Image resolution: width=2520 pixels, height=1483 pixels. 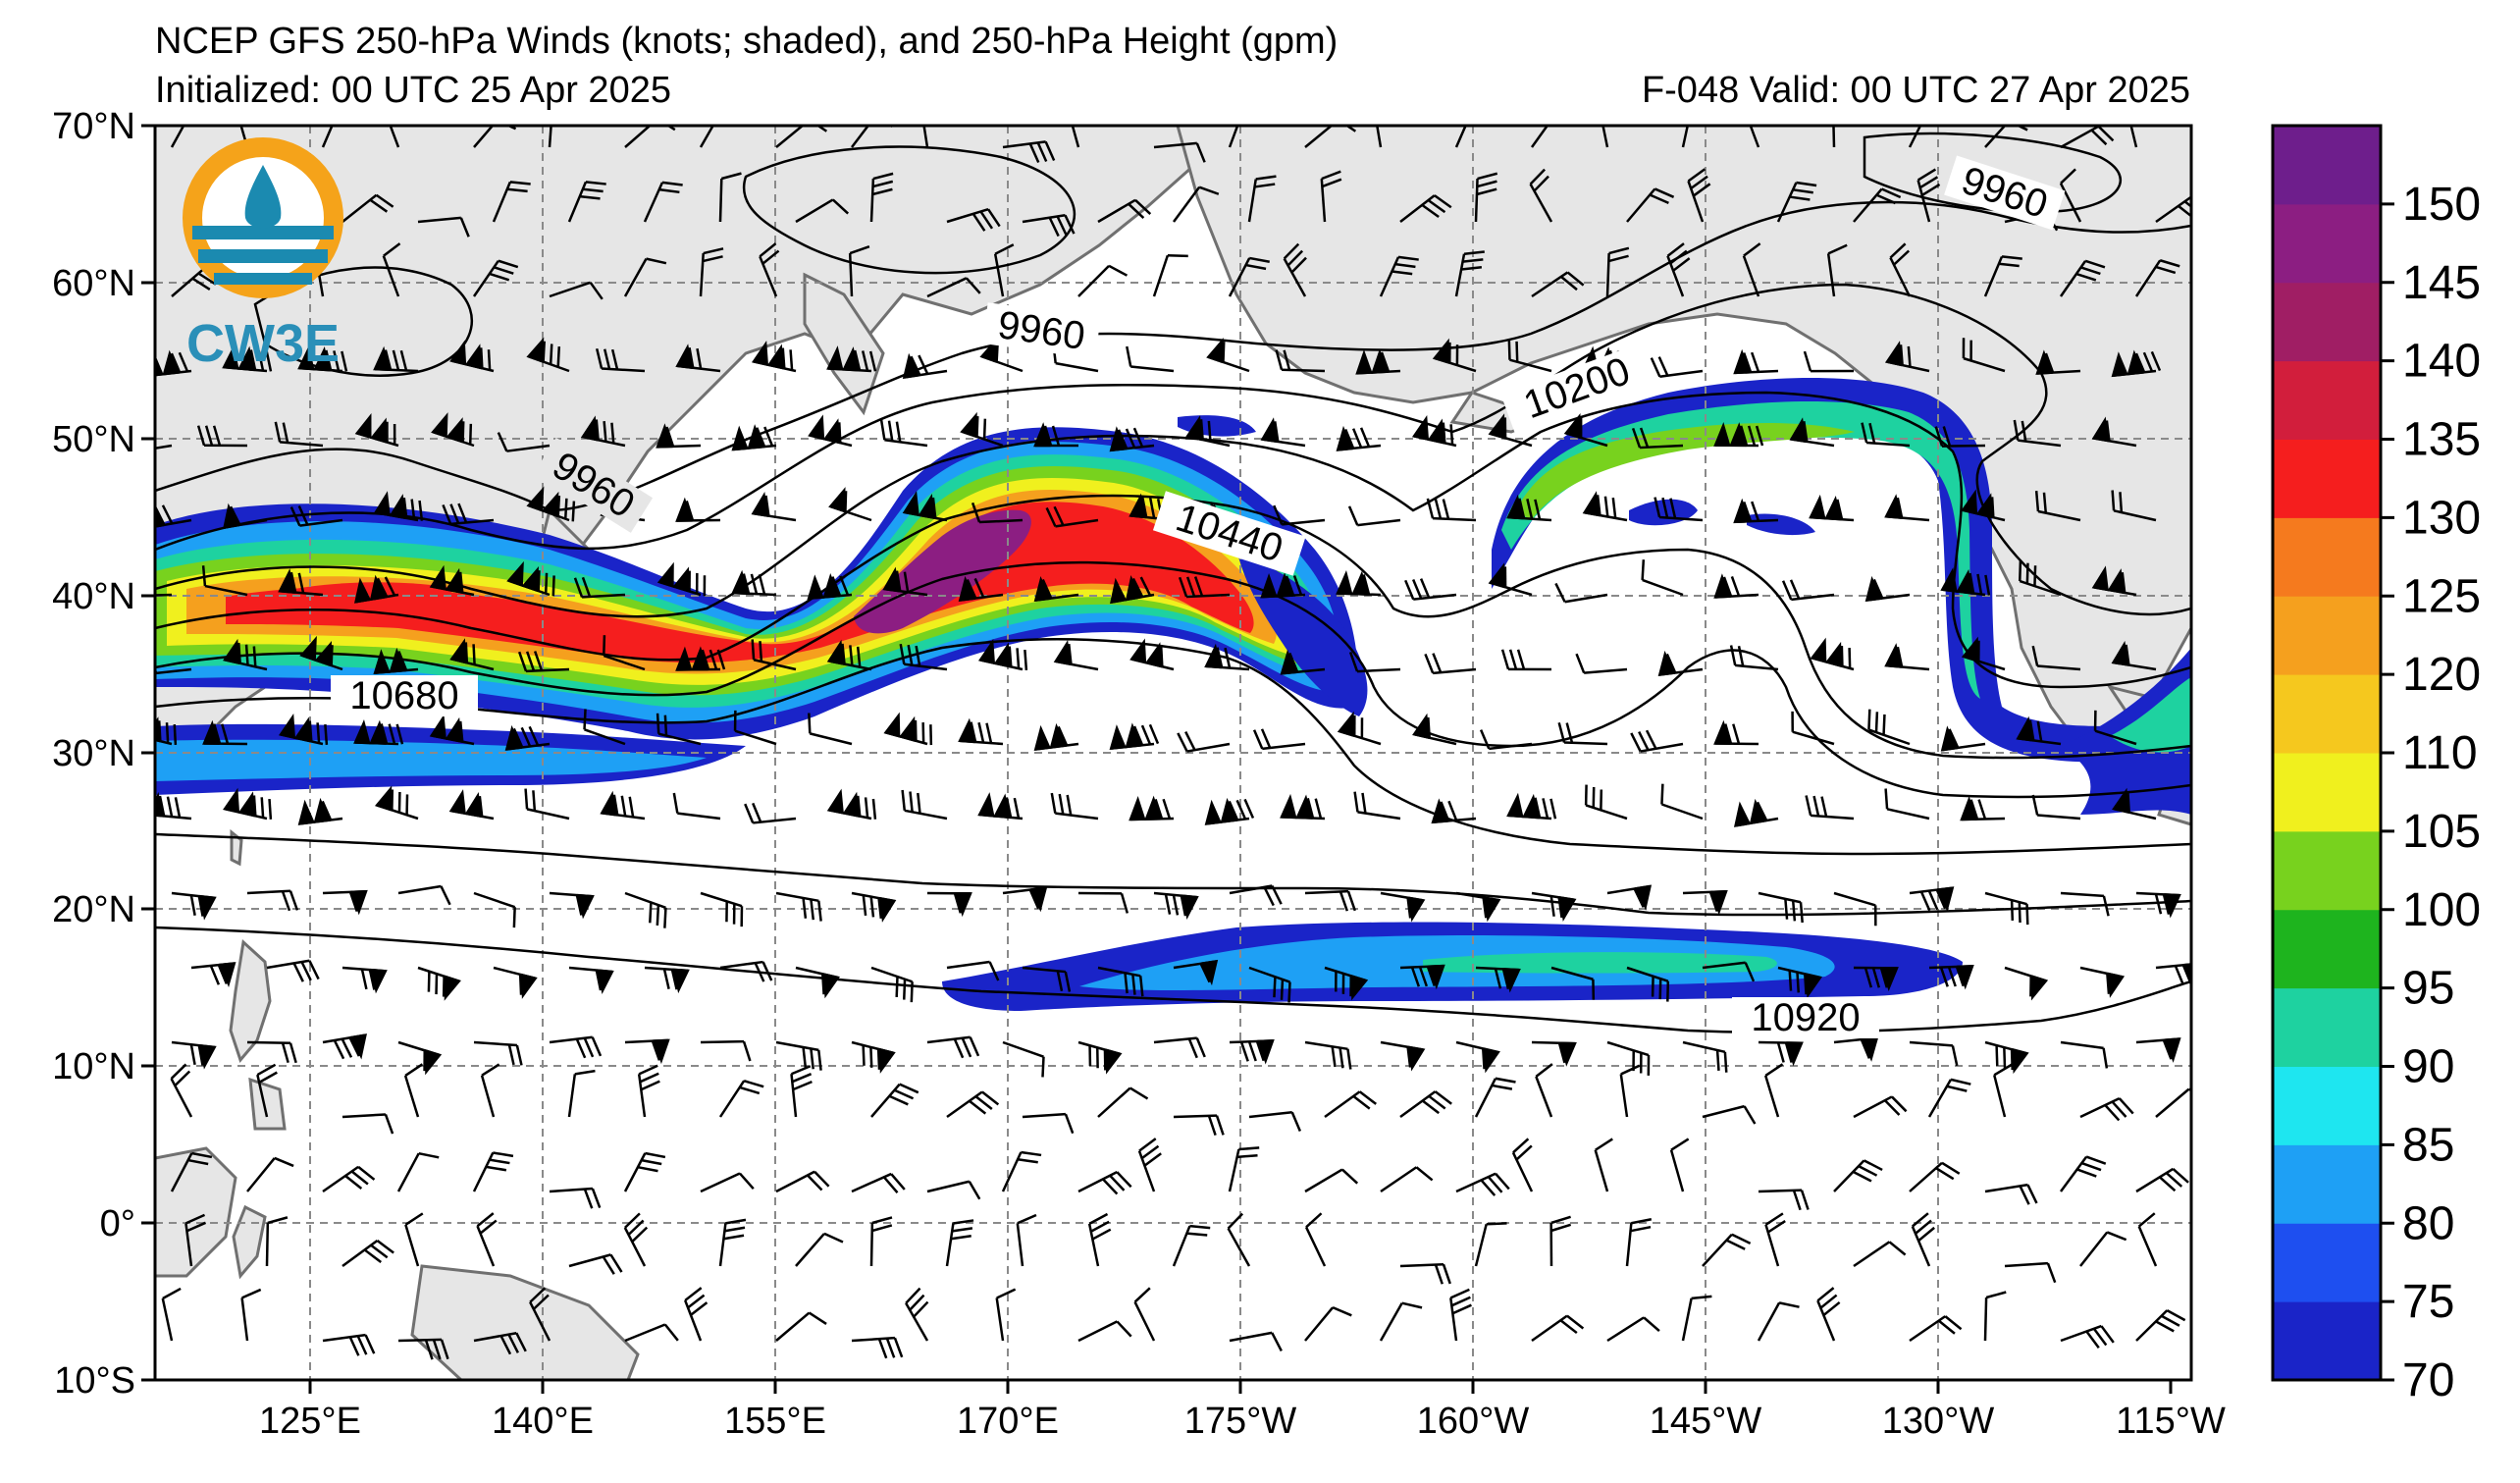 What do you see at coordinates (267, 1104) in the screenshot?
I see `philippines-south` at bounding box center [267, 1104].